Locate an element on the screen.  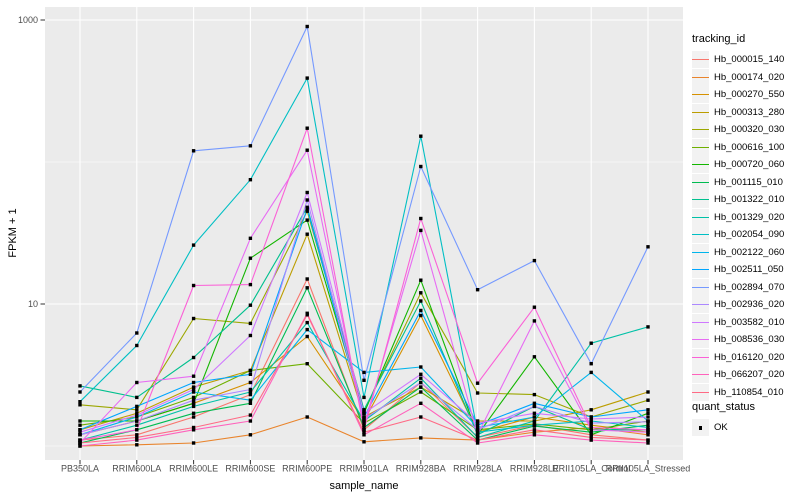
legend-entry-Hb_110854_010: Hb_110854_010 is located at coordinates (738, 392).